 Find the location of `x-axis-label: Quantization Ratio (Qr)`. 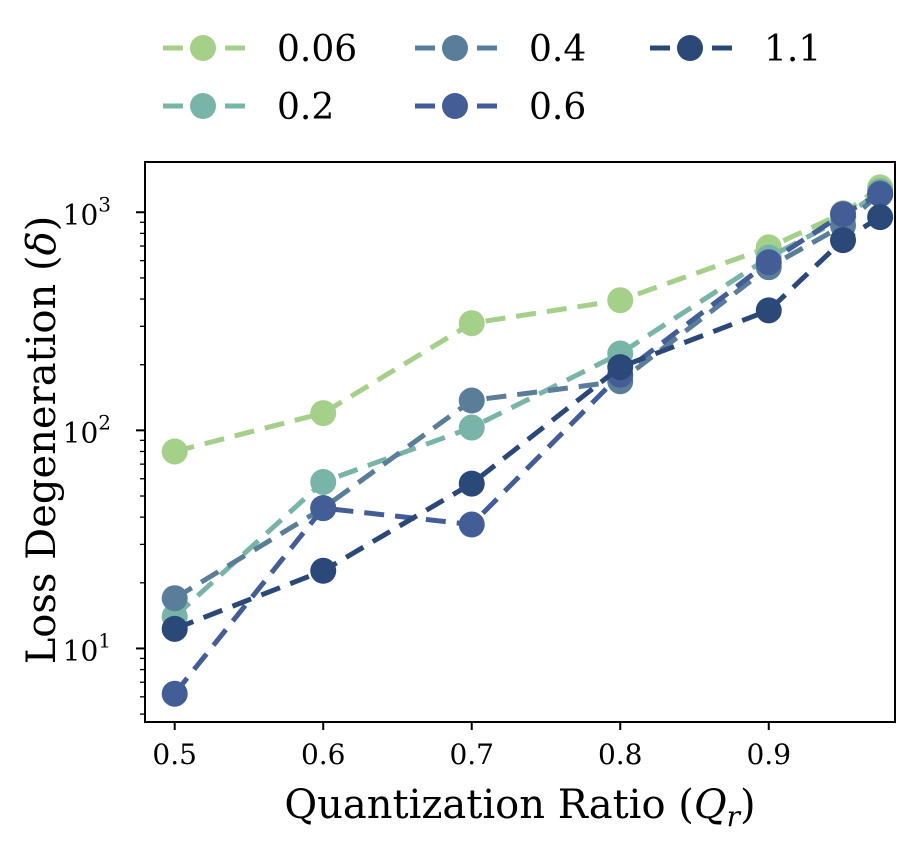

x-axis-label: Quantization Ratio (Qr) is located at coordinates (519, 807).